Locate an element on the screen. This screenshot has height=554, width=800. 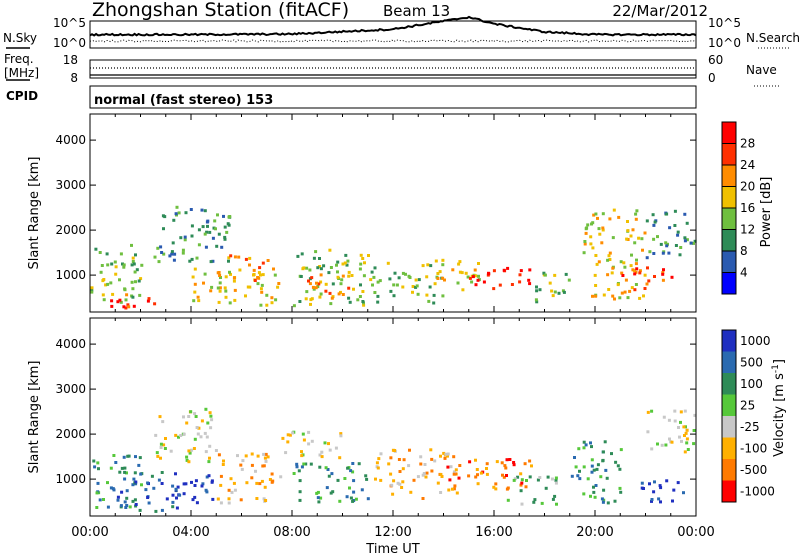
nave-right-bottom-tick: 0 is located at coordinates (712, 78).